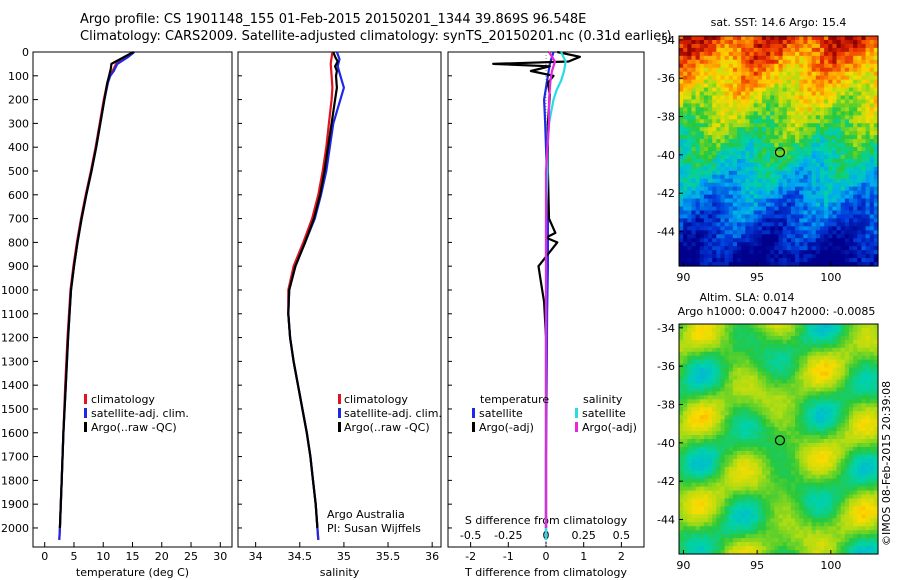  What do you see at coordinates (374, 528) in the screenshot?
I see `annotation-pi: PI: Susan Wijffels` at bounding box center [374, 528].